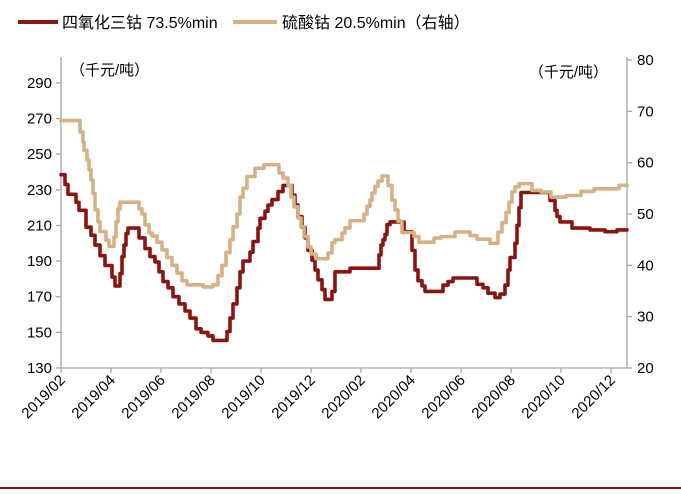 This screenshot has width=681, height=494. I want to click on x-tick-label: 2020/10, so click(543, 397).